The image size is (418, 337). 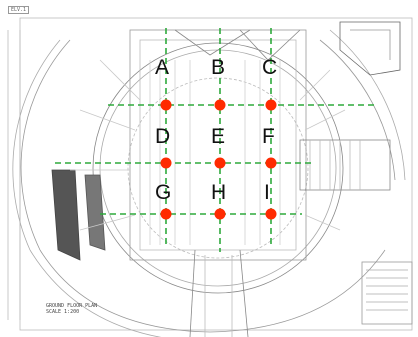 I want to click on point-label-i: I, so click(x=267, y=192).